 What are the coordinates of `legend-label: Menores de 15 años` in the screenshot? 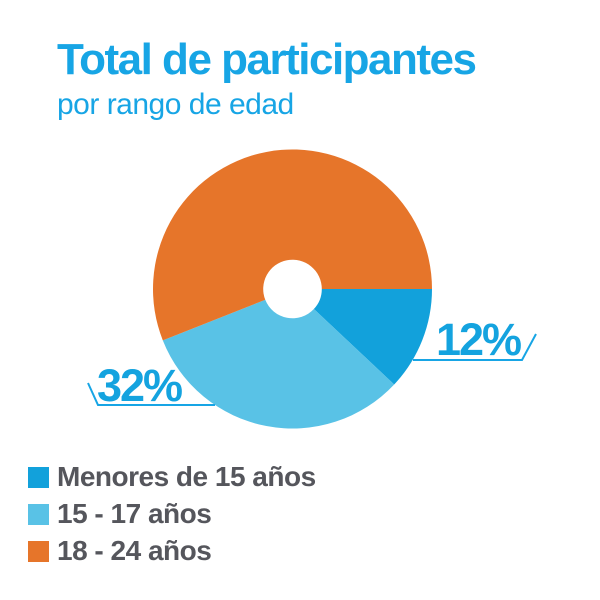 It's located at (186, 476).